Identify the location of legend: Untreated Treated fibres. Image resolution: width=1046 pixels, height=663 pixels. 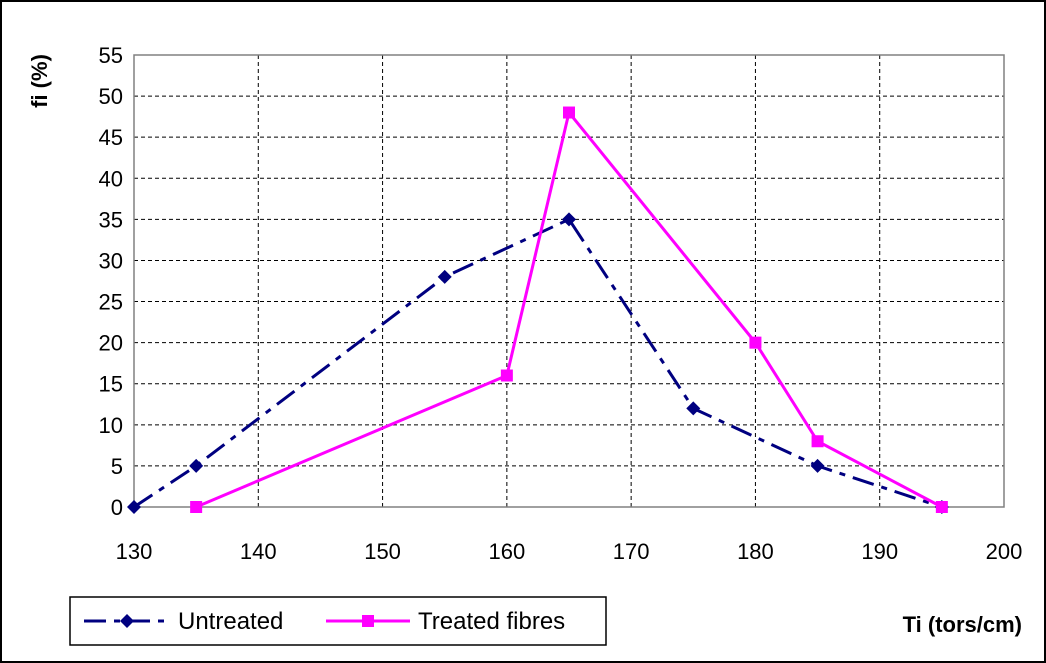
(338, 621).